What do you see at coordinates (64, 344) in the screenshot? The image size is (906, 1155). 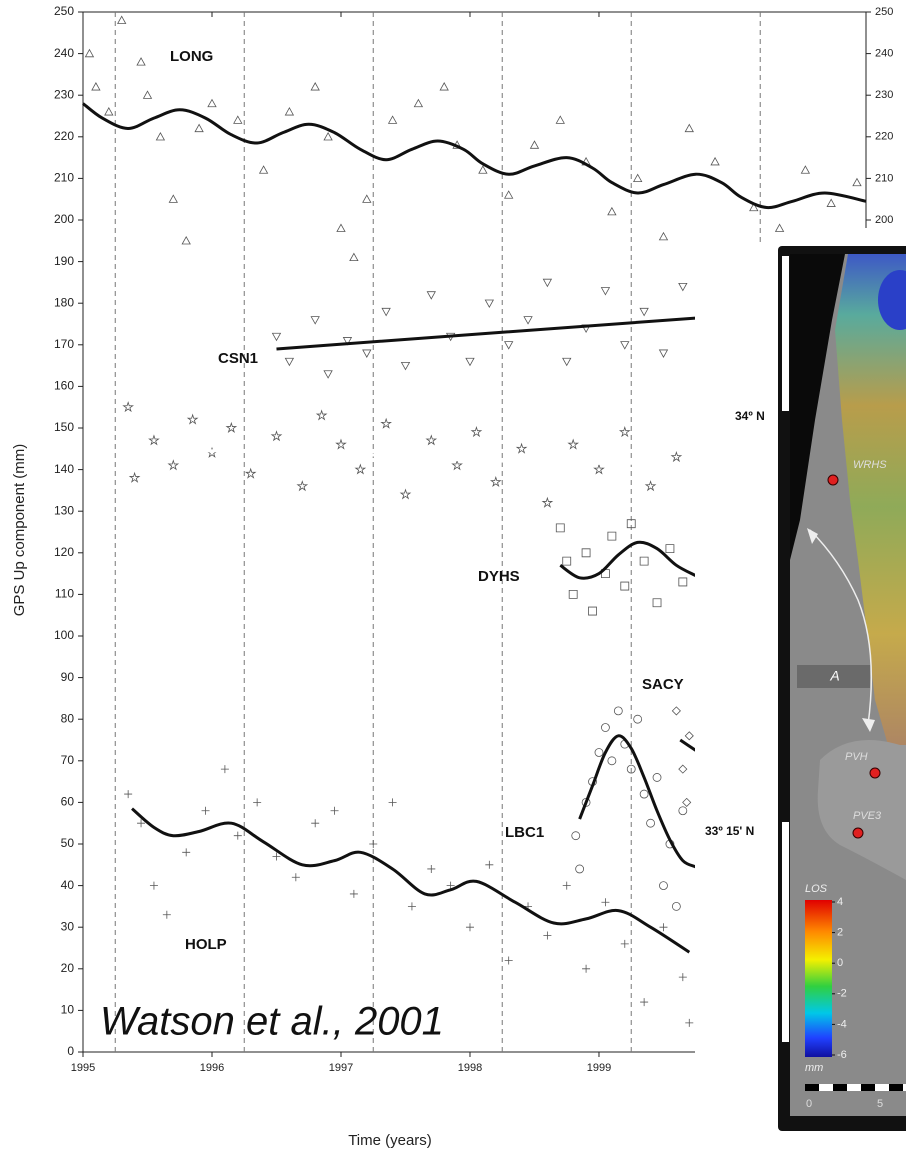 I see `y-tick-label: 170` at bounding box center [64, 344].